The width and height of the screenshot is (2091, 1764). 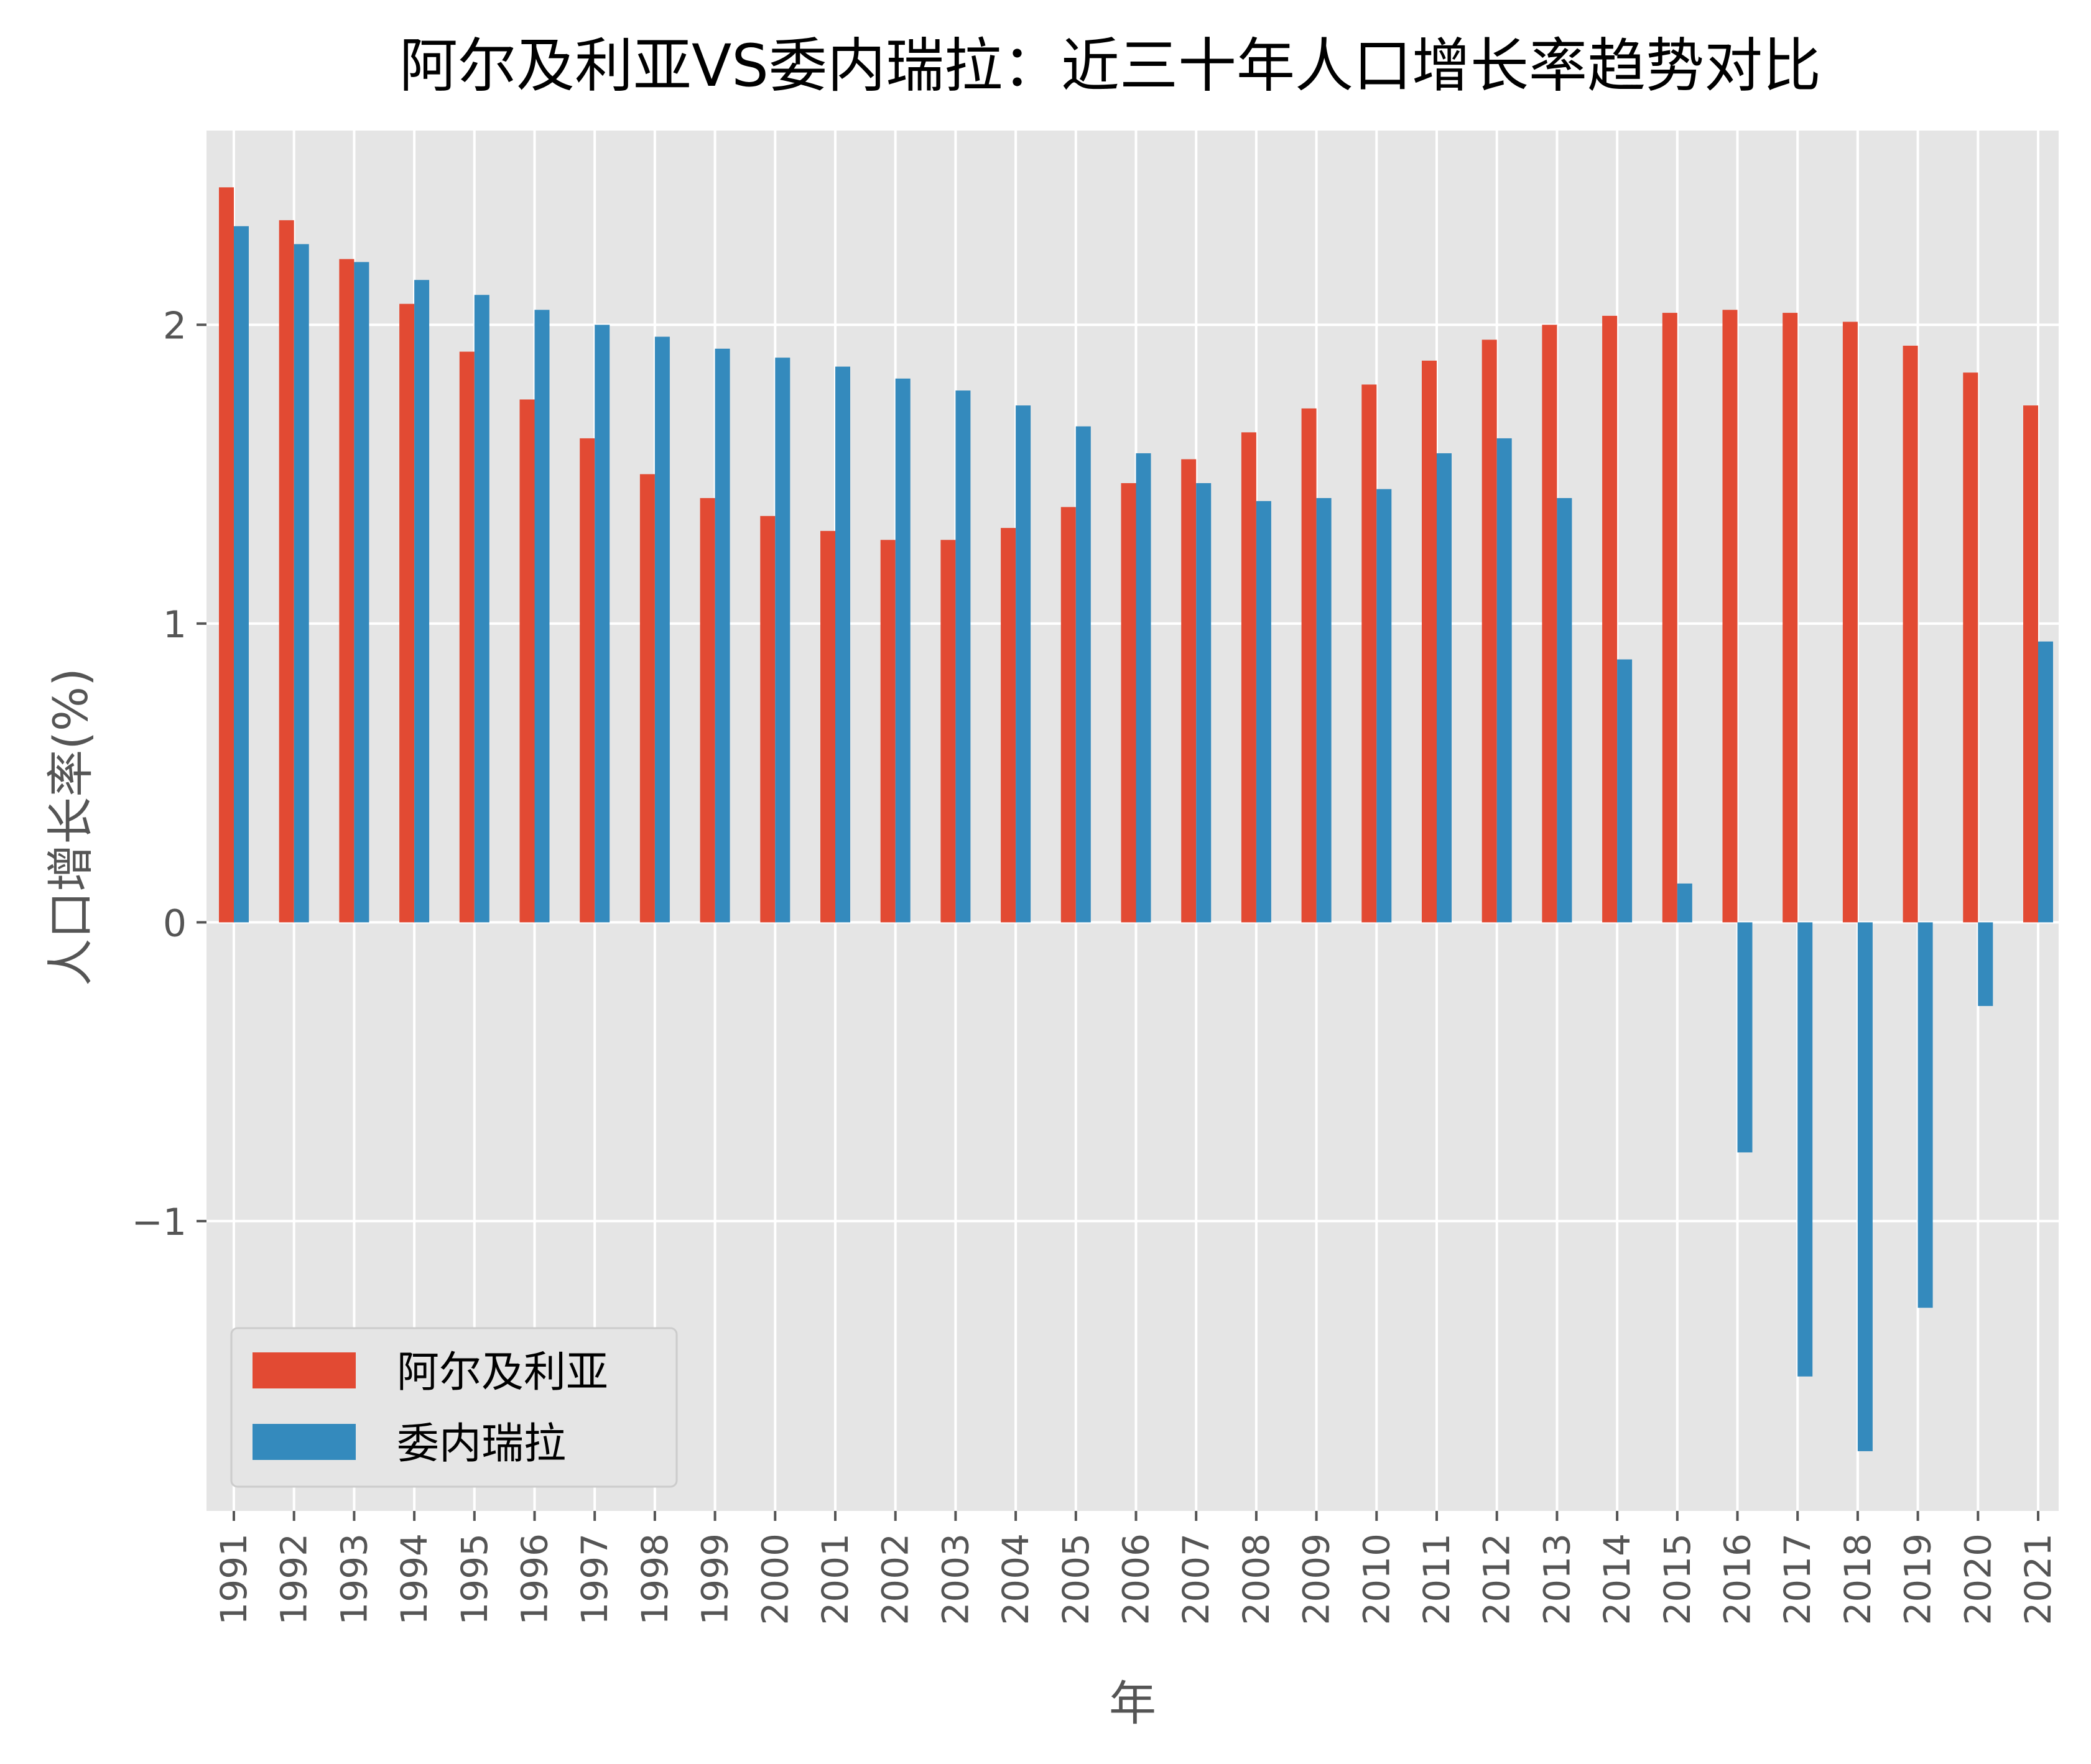 What do you see at coordinates (1015, 1579) in the screenshot?
I see `x-tick-label: 2004` at bounding box center [1015, 1579].